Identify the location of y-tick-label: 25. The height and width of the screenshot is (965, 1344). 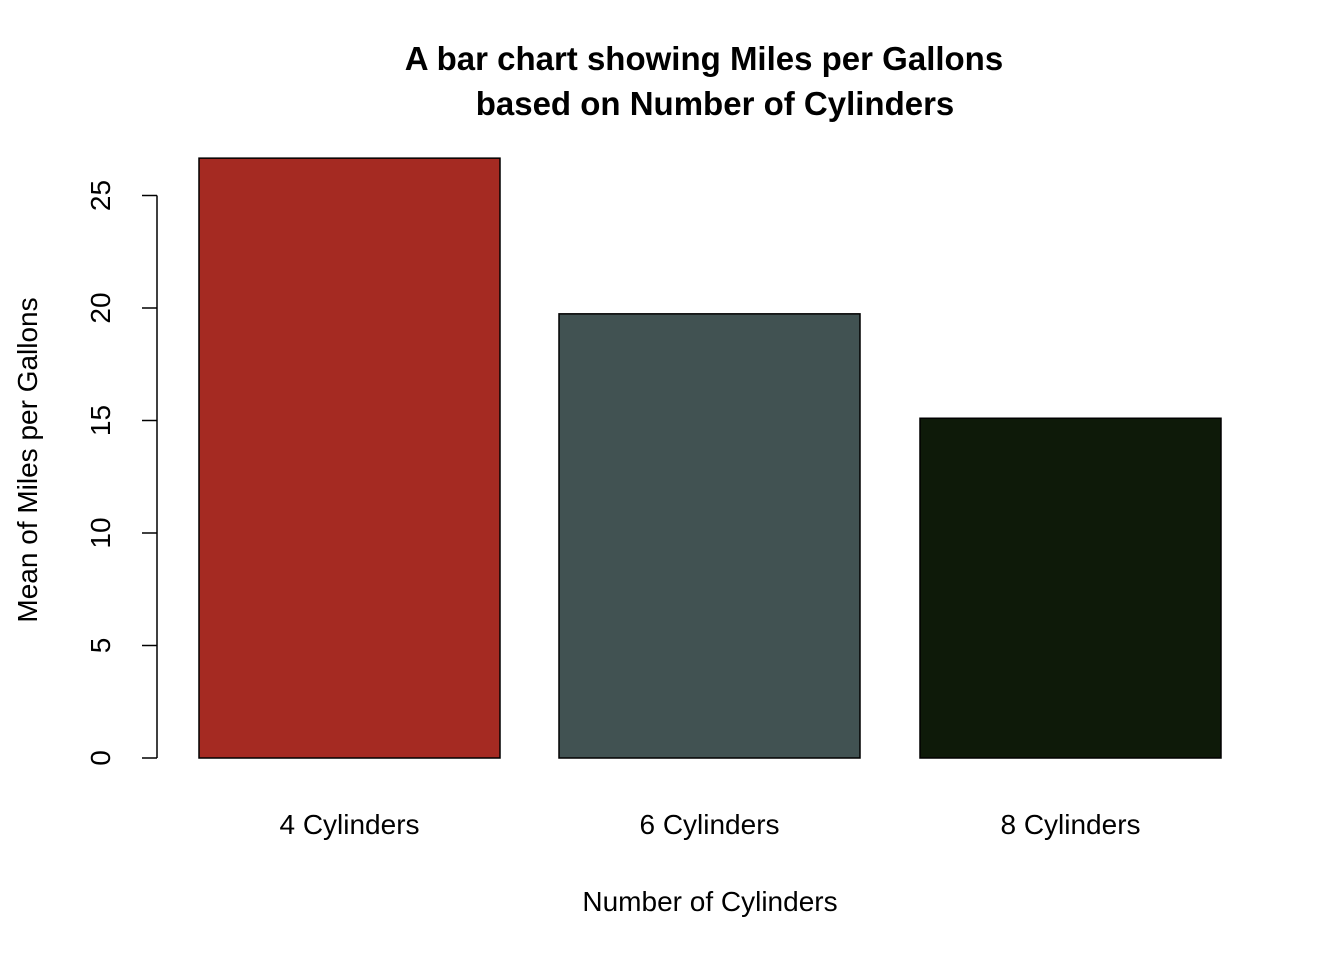
(100, 195).